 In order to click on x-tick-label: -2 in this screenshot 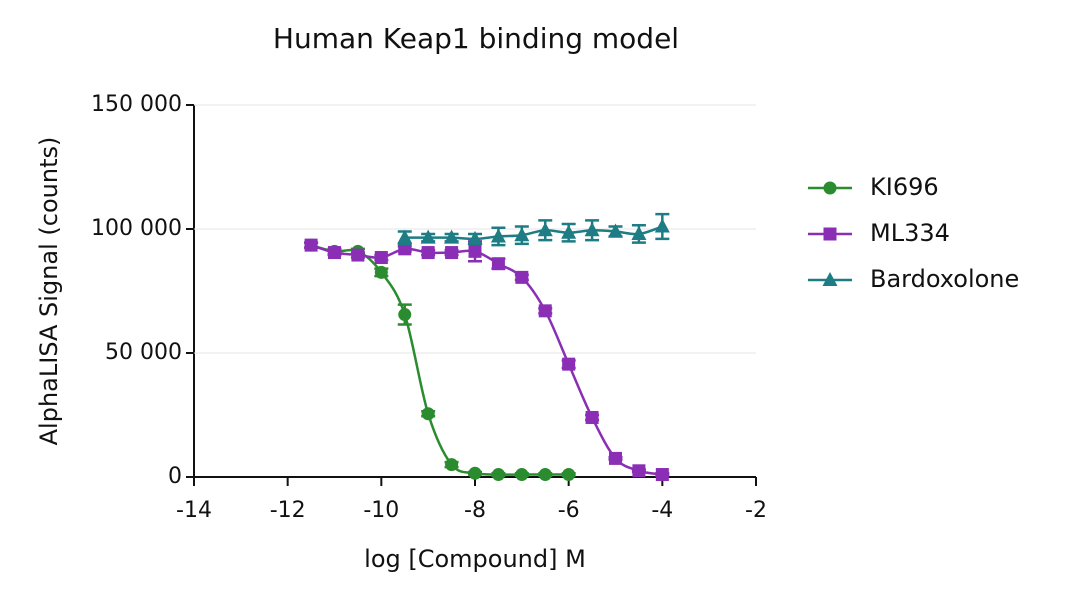, I will do `click(756, 510)`.